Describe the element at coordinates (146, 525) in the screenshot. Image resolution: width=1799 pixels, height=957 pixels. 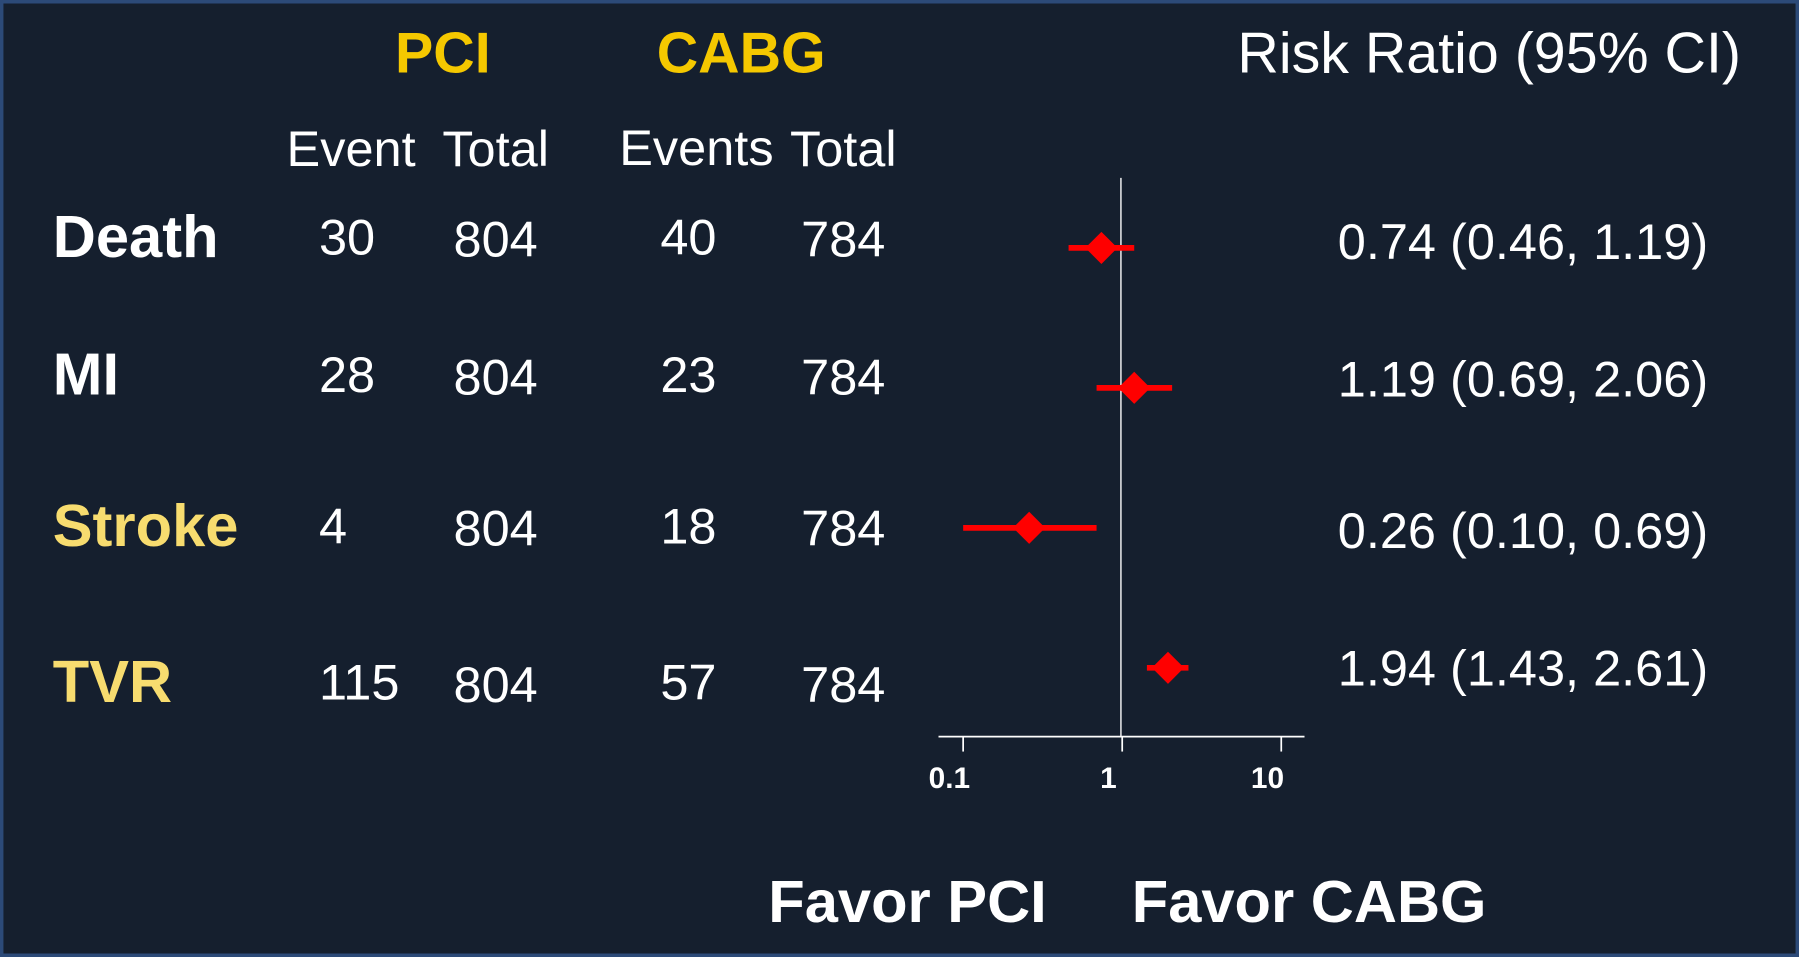
I see `row-label: Stroke` at that location.